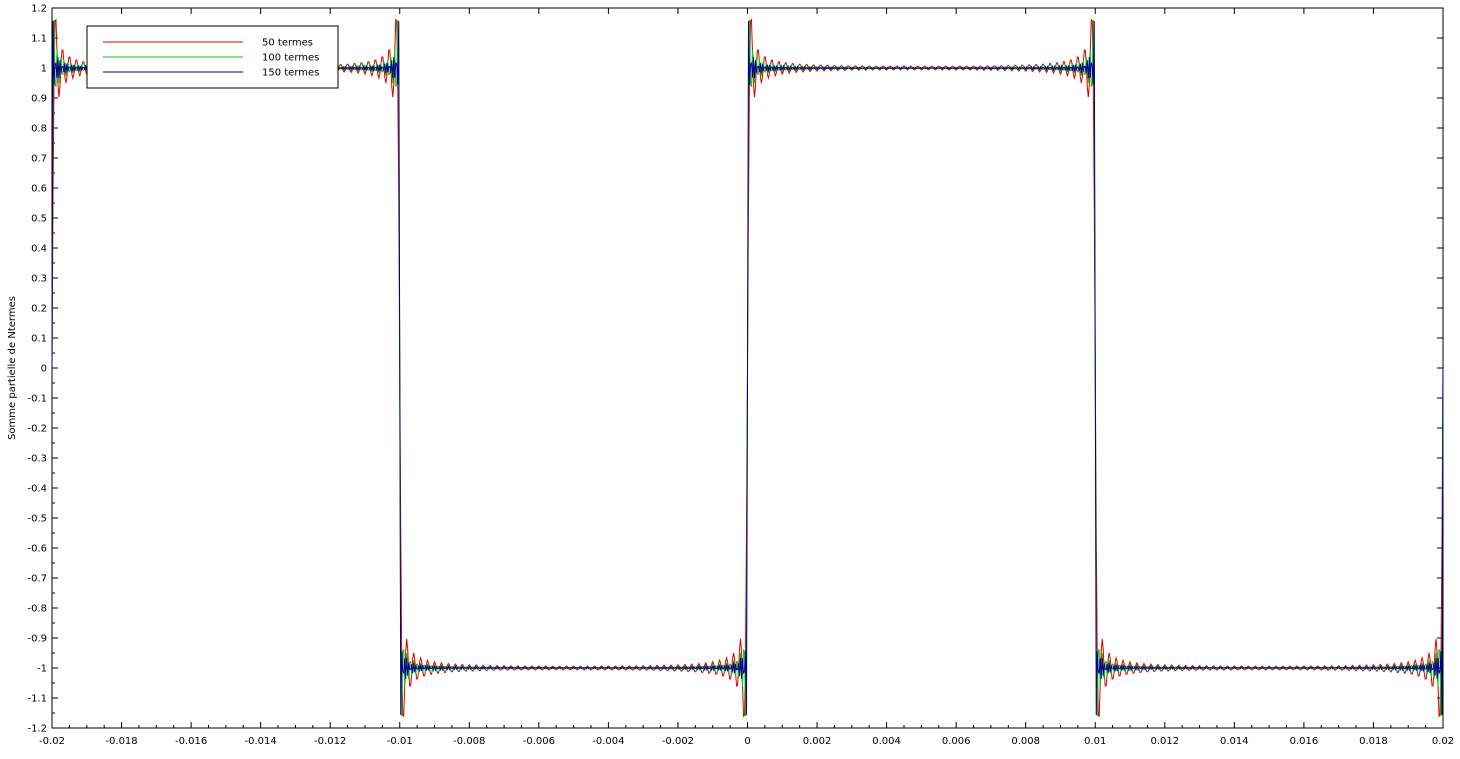 Image resolution: width=1460 pixels, height=759 pixels. Describe the element at coordinates (39, 249) in the screenshot. I see `y-tick-label: 0.4` at that location.